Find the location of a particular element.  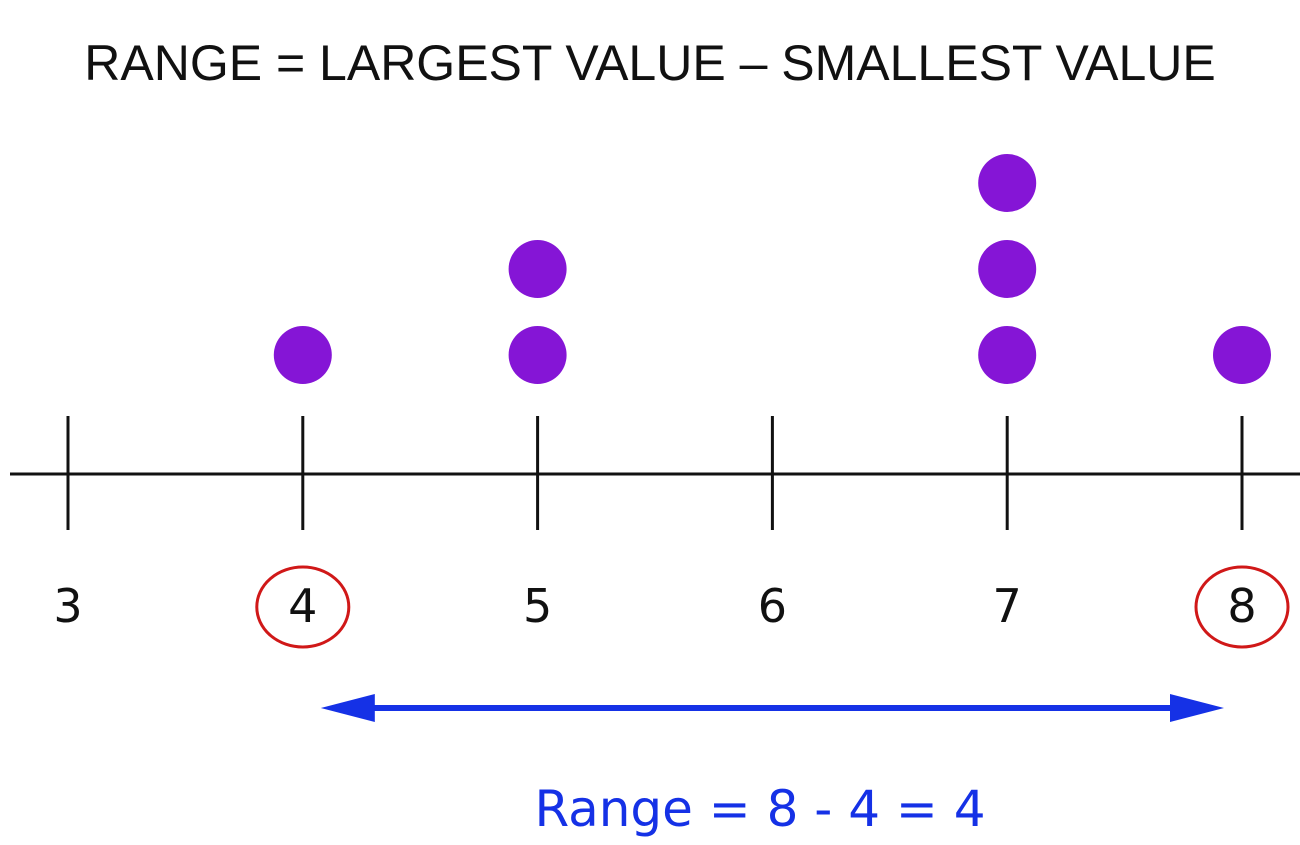

range-annotation: Range = 8 - 4 = 4 is located at coordinates (759, 809).